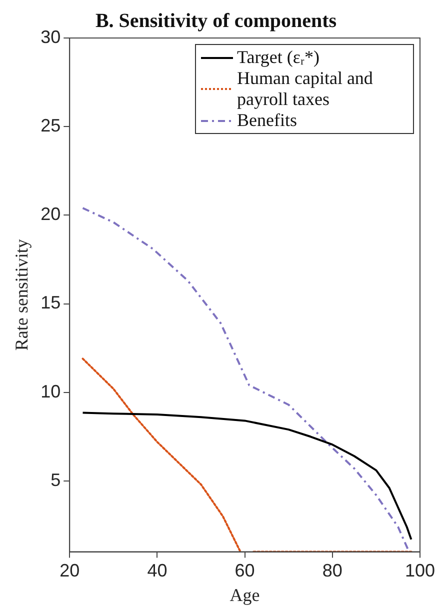  What do you see at coordinates (244, 570) in the screenshot?
I see `x-tick-label: 60` at bounding box center [244, 570].